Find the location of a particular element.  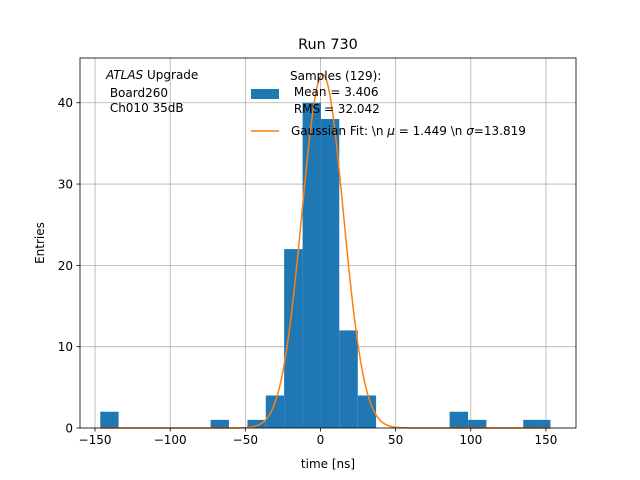

legend-fit-mu-value: = 1.449 \n is located at coordinates (430, 131).